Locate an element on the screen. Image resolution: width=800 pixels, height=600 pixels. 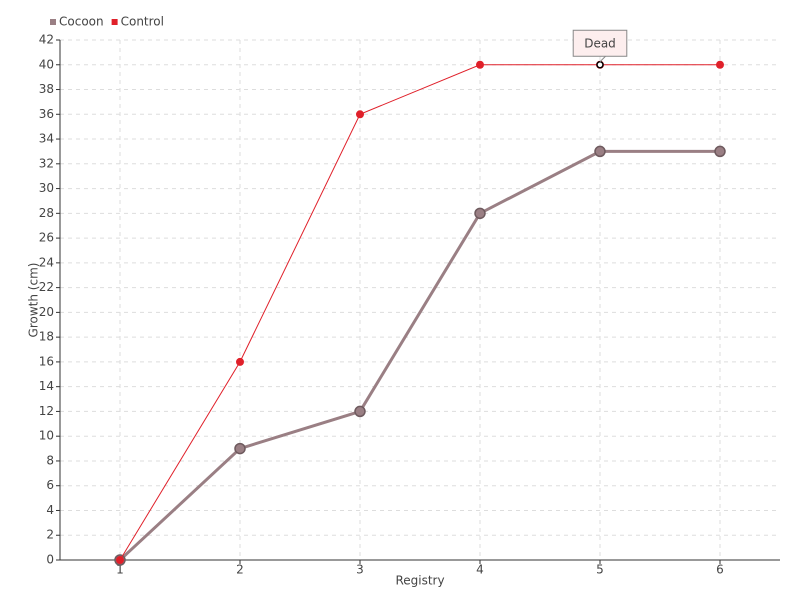
annotation-marker is located at coordinates (600, 65).